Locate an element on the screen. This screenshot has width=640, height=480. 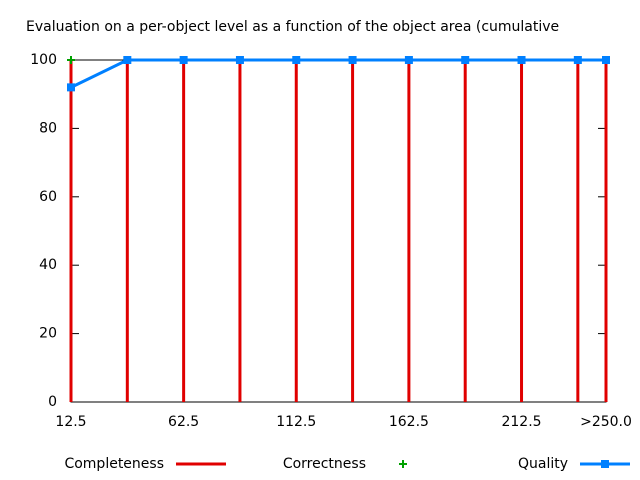
y-tick-label: 100 is located at coordinates (43, 60).